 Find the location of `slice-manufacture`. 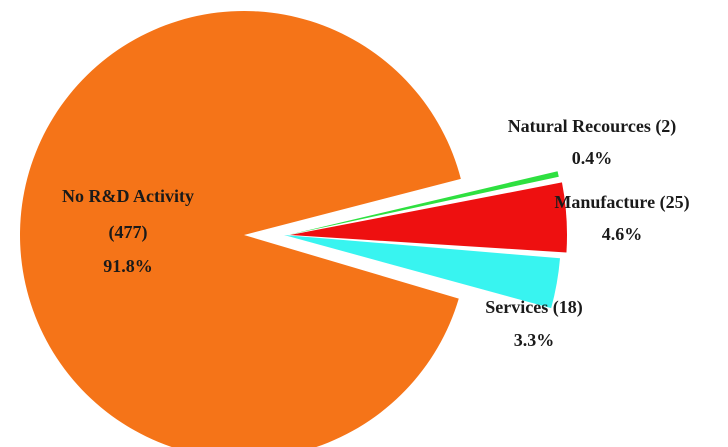

slice-manufacture is located at coordinates (429, 217).